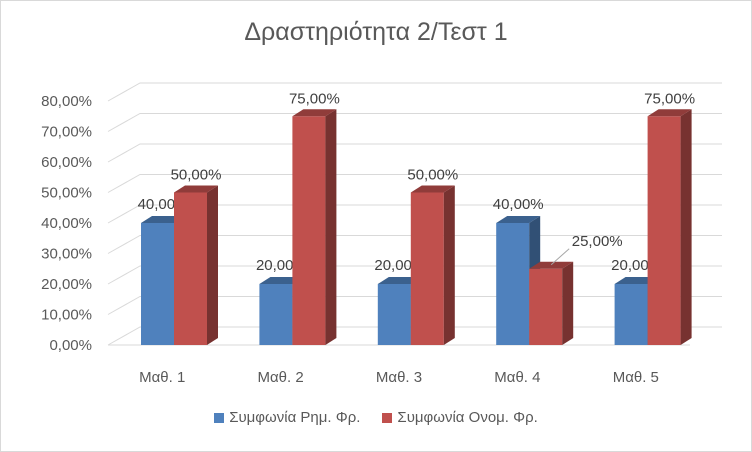 The image size is (752, 452). What do you see at coordinates (281, 377) in the screenshot?
I see `x-tick-label: Μαθ. 2` at bounding box center [281, 377].